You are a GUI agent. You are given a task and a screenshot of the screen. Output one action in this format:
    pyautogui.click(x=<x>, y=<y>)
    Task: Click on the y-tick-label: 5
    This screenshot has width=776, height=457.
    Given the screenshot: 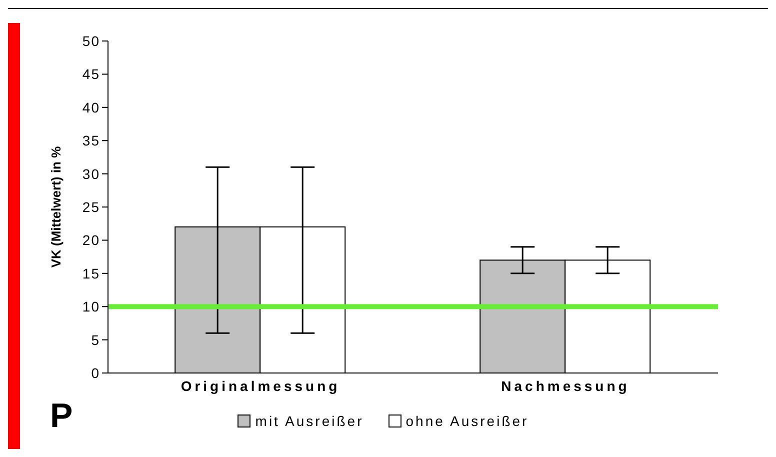 What is the action you would take?
    pyautogui.click(x=95, y=340)
    